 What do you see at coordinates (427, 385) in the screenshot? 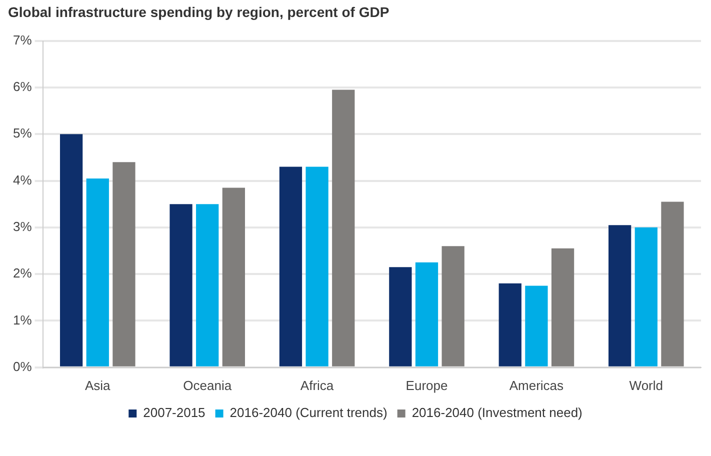
I see `x-tick-label: Europe` at bounding box center [427, 385].